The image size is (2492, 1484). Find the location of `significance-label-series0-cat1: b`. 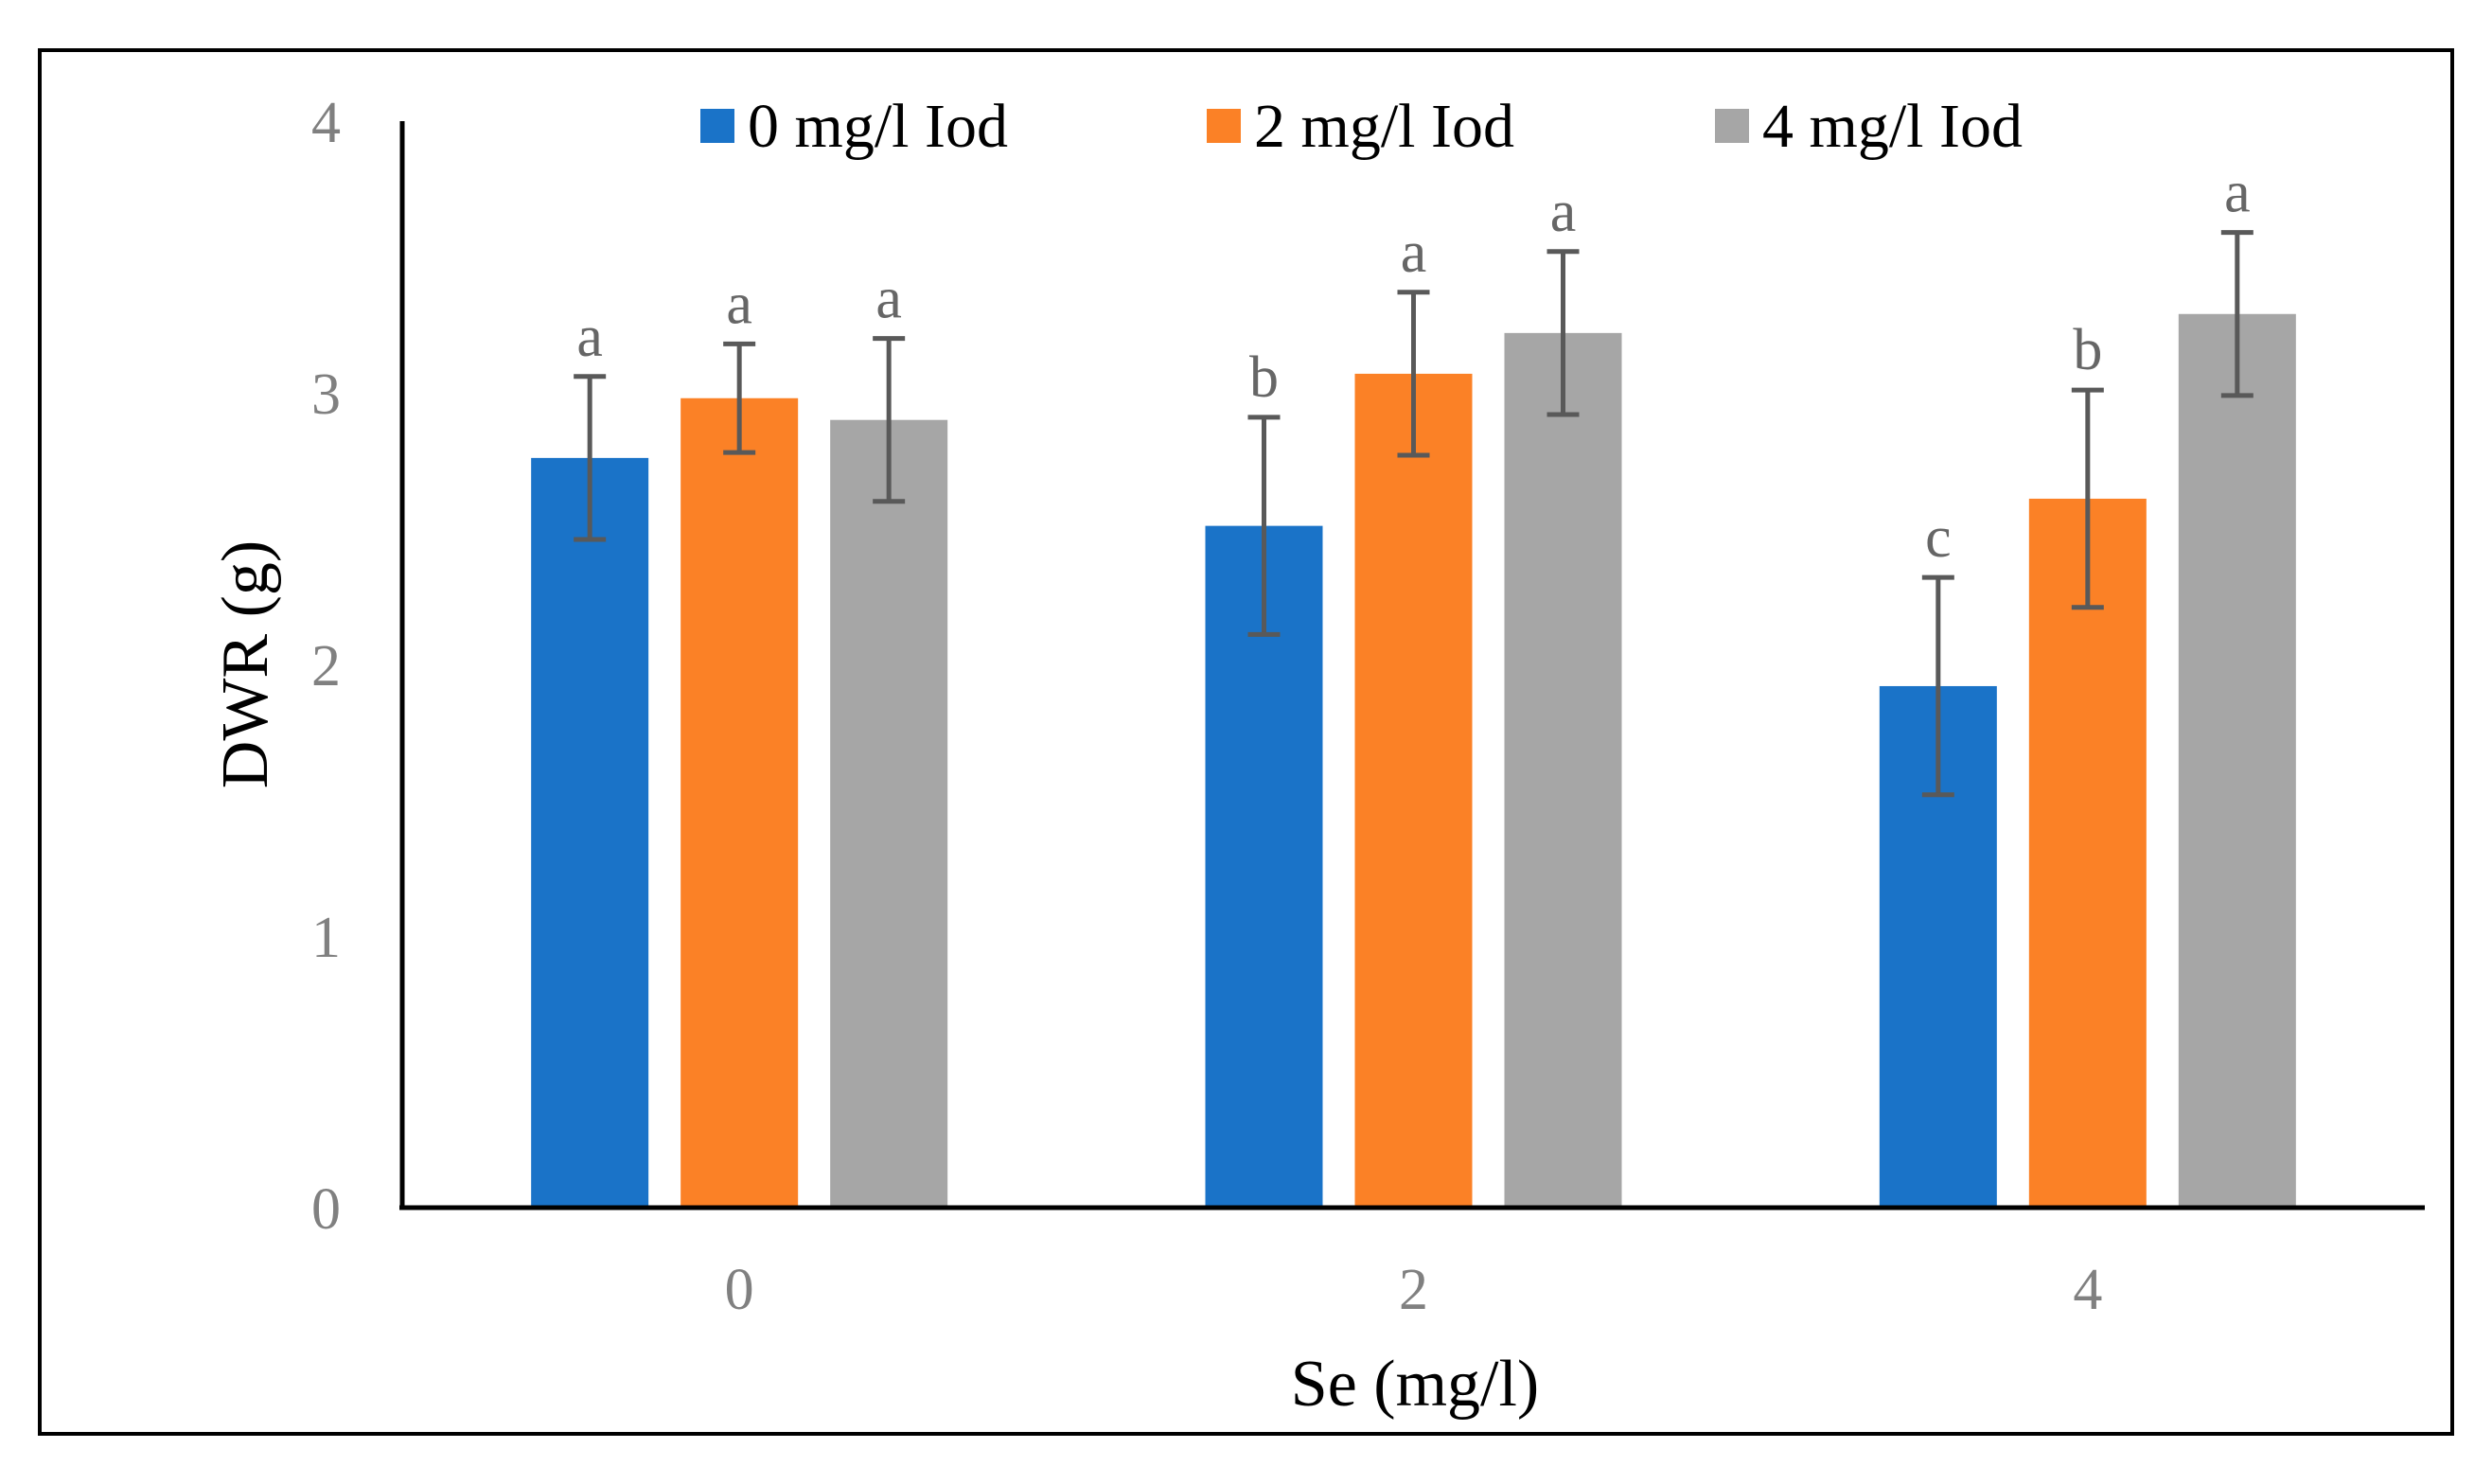

significance-label-series0-cat1: b is located at coordinates (1264, 377).